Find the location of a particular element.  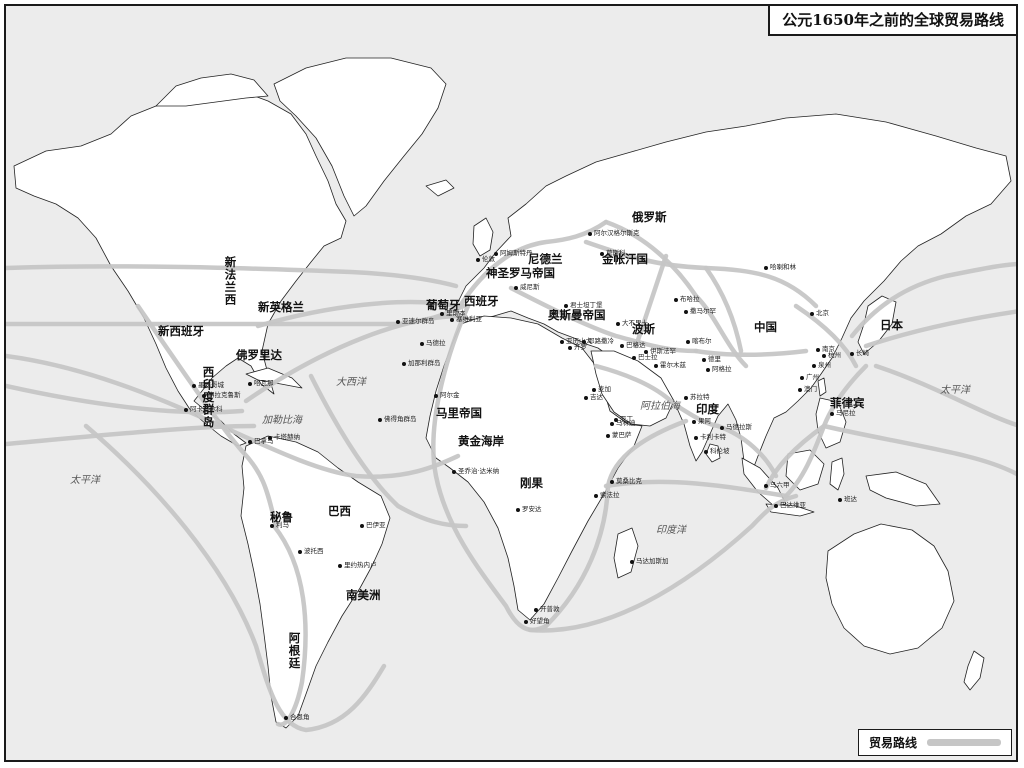

label-russia: 俄罗斯 is located at coordinates (649, 217).